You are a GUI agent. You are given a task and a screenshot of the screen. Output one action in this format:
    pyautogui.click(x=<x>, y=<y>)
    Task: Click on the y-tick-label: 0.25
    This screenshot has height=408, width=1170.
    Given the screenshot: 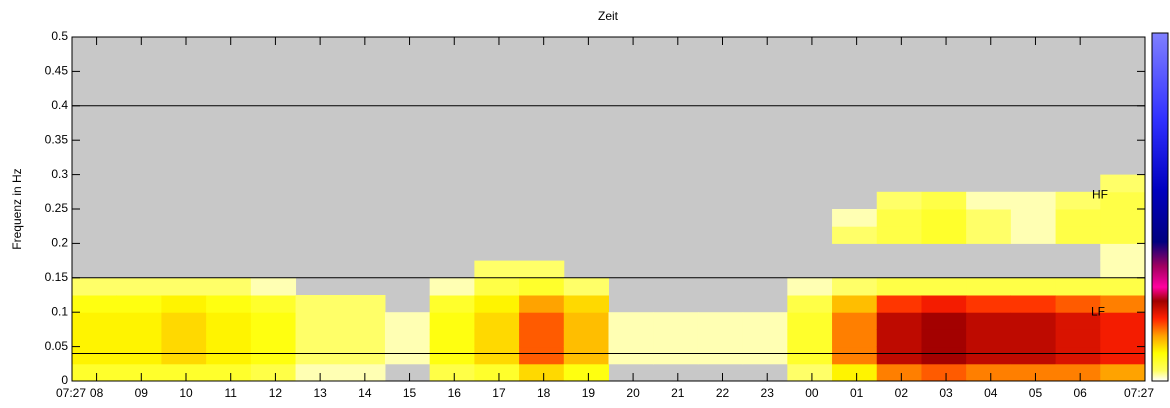 What is the action you would take?
    pyautogui.click(x=57, y=208)
    